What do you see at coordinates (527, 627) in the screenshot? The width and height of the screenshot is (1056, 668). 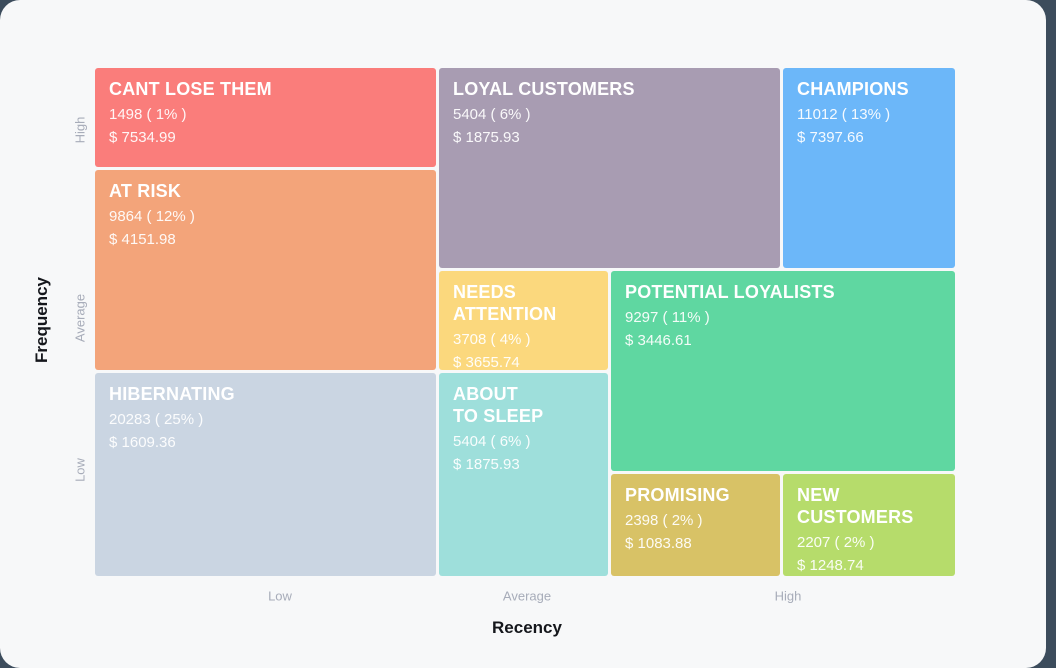 I see `x-axis-title: Recency` at bounding box center [527, 627].